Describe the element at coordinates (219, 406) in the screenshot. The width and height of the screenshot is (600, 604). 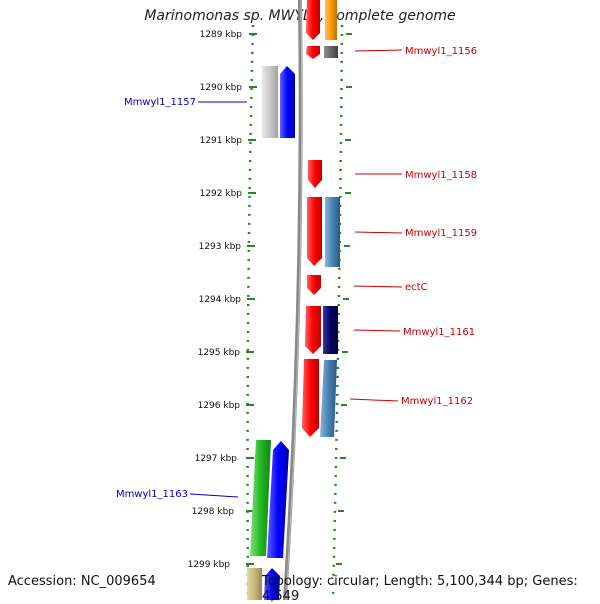
I see `tick-label: 1296 kbp` at that location.